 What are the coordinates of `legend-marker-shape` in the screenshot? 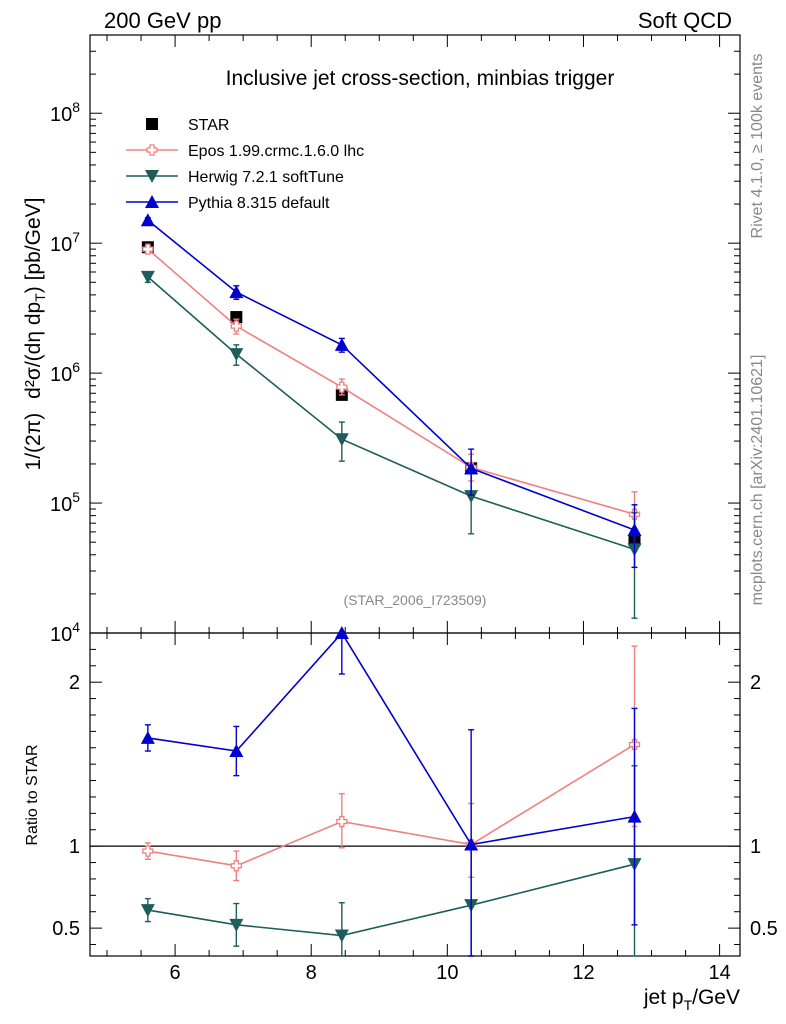 It's located at (152, 150).